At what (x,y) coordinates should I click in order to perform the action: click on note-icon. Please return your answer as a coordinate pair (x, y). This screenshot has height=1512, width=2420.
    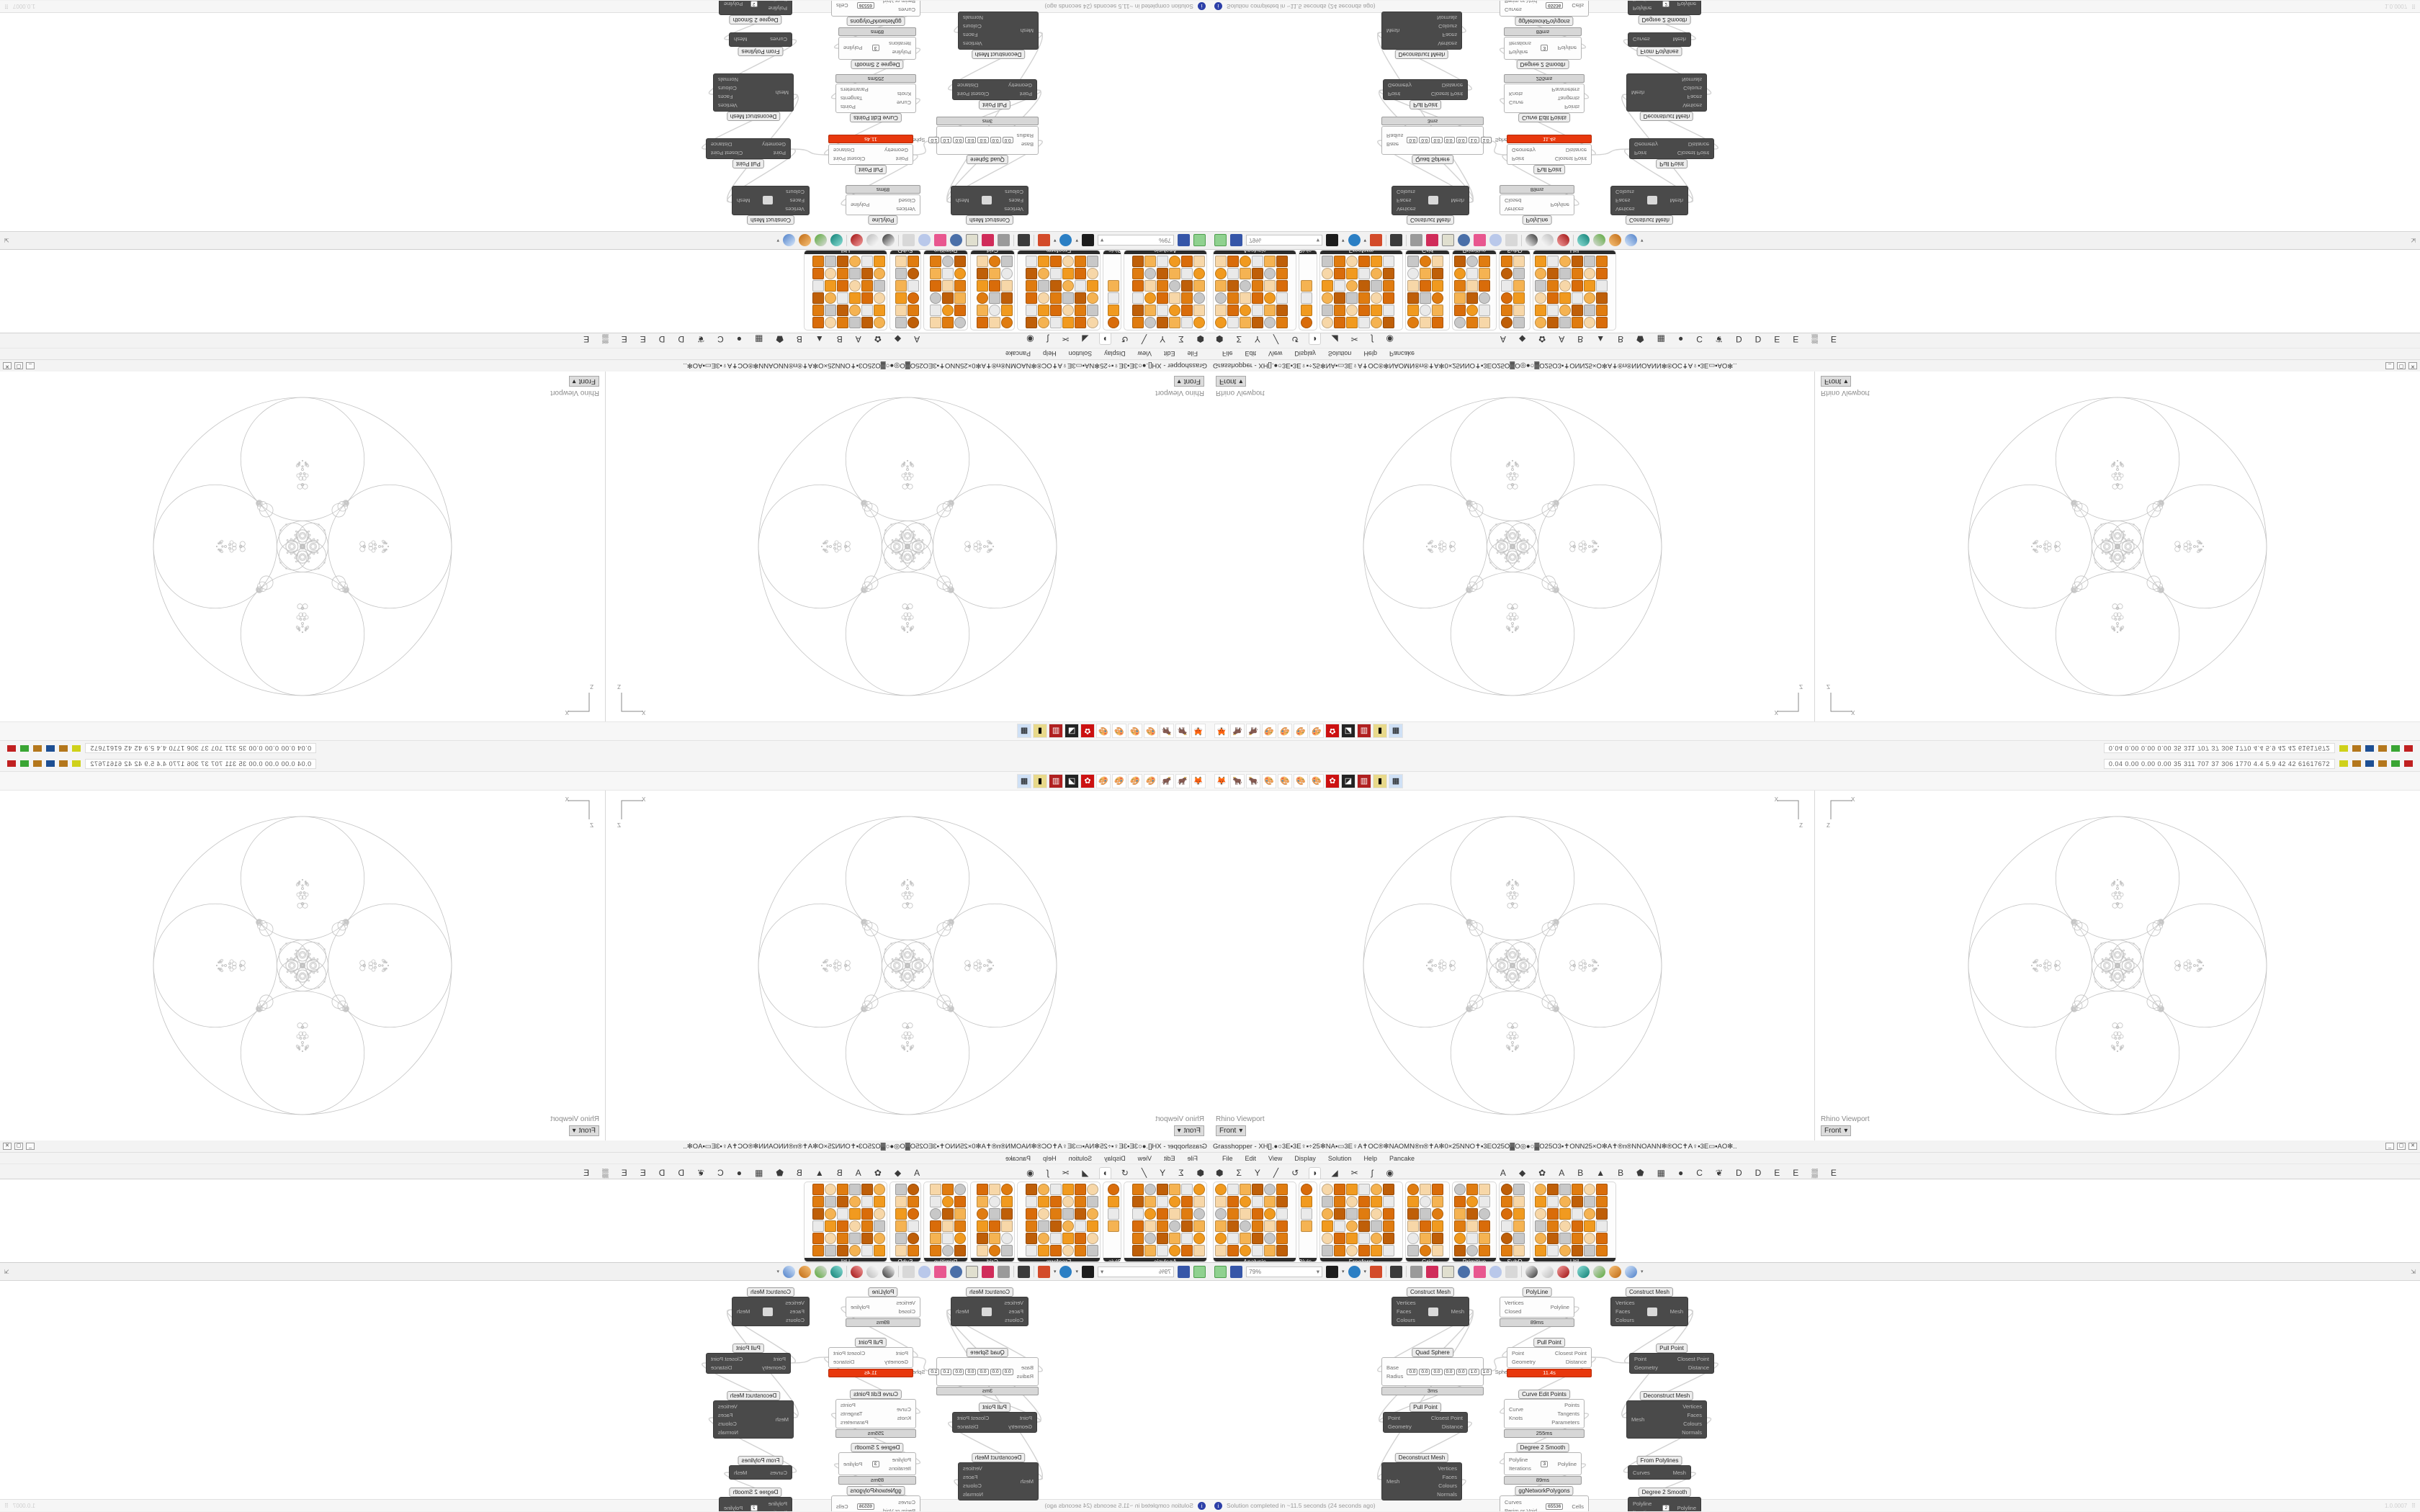
    Looking at the image, I should click on (1448, 240).